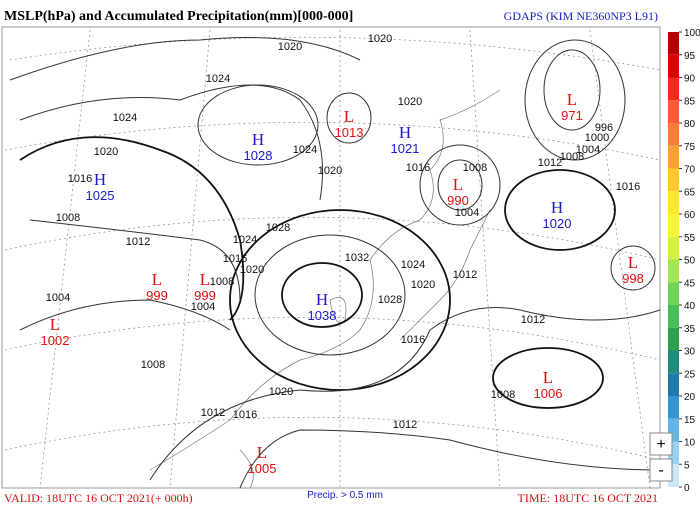 The image size is (700, 509). I want to click on isobar-label: 1032, so click(357, 258).